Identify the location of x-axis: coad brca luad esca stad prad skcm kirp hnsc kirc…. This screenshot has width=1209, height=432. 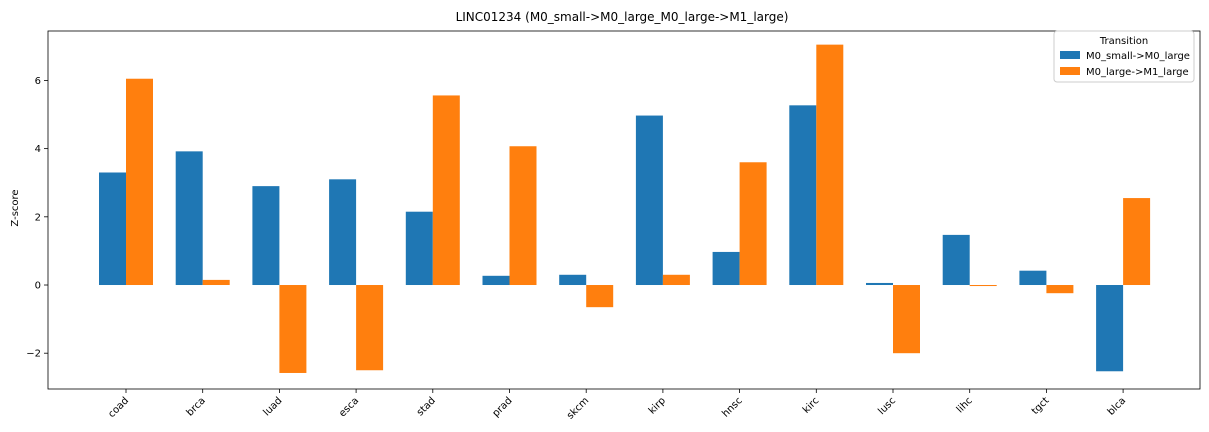
(617, 405).